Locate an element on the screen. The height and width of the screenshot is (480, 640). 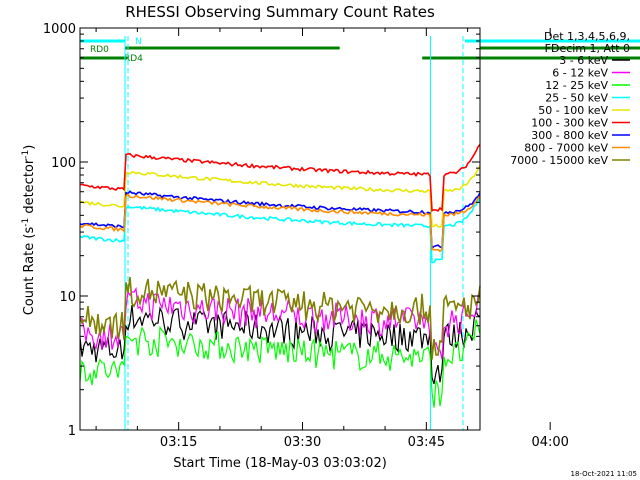
x-tick-label: 03:45 is located at coordinates (426, 442).